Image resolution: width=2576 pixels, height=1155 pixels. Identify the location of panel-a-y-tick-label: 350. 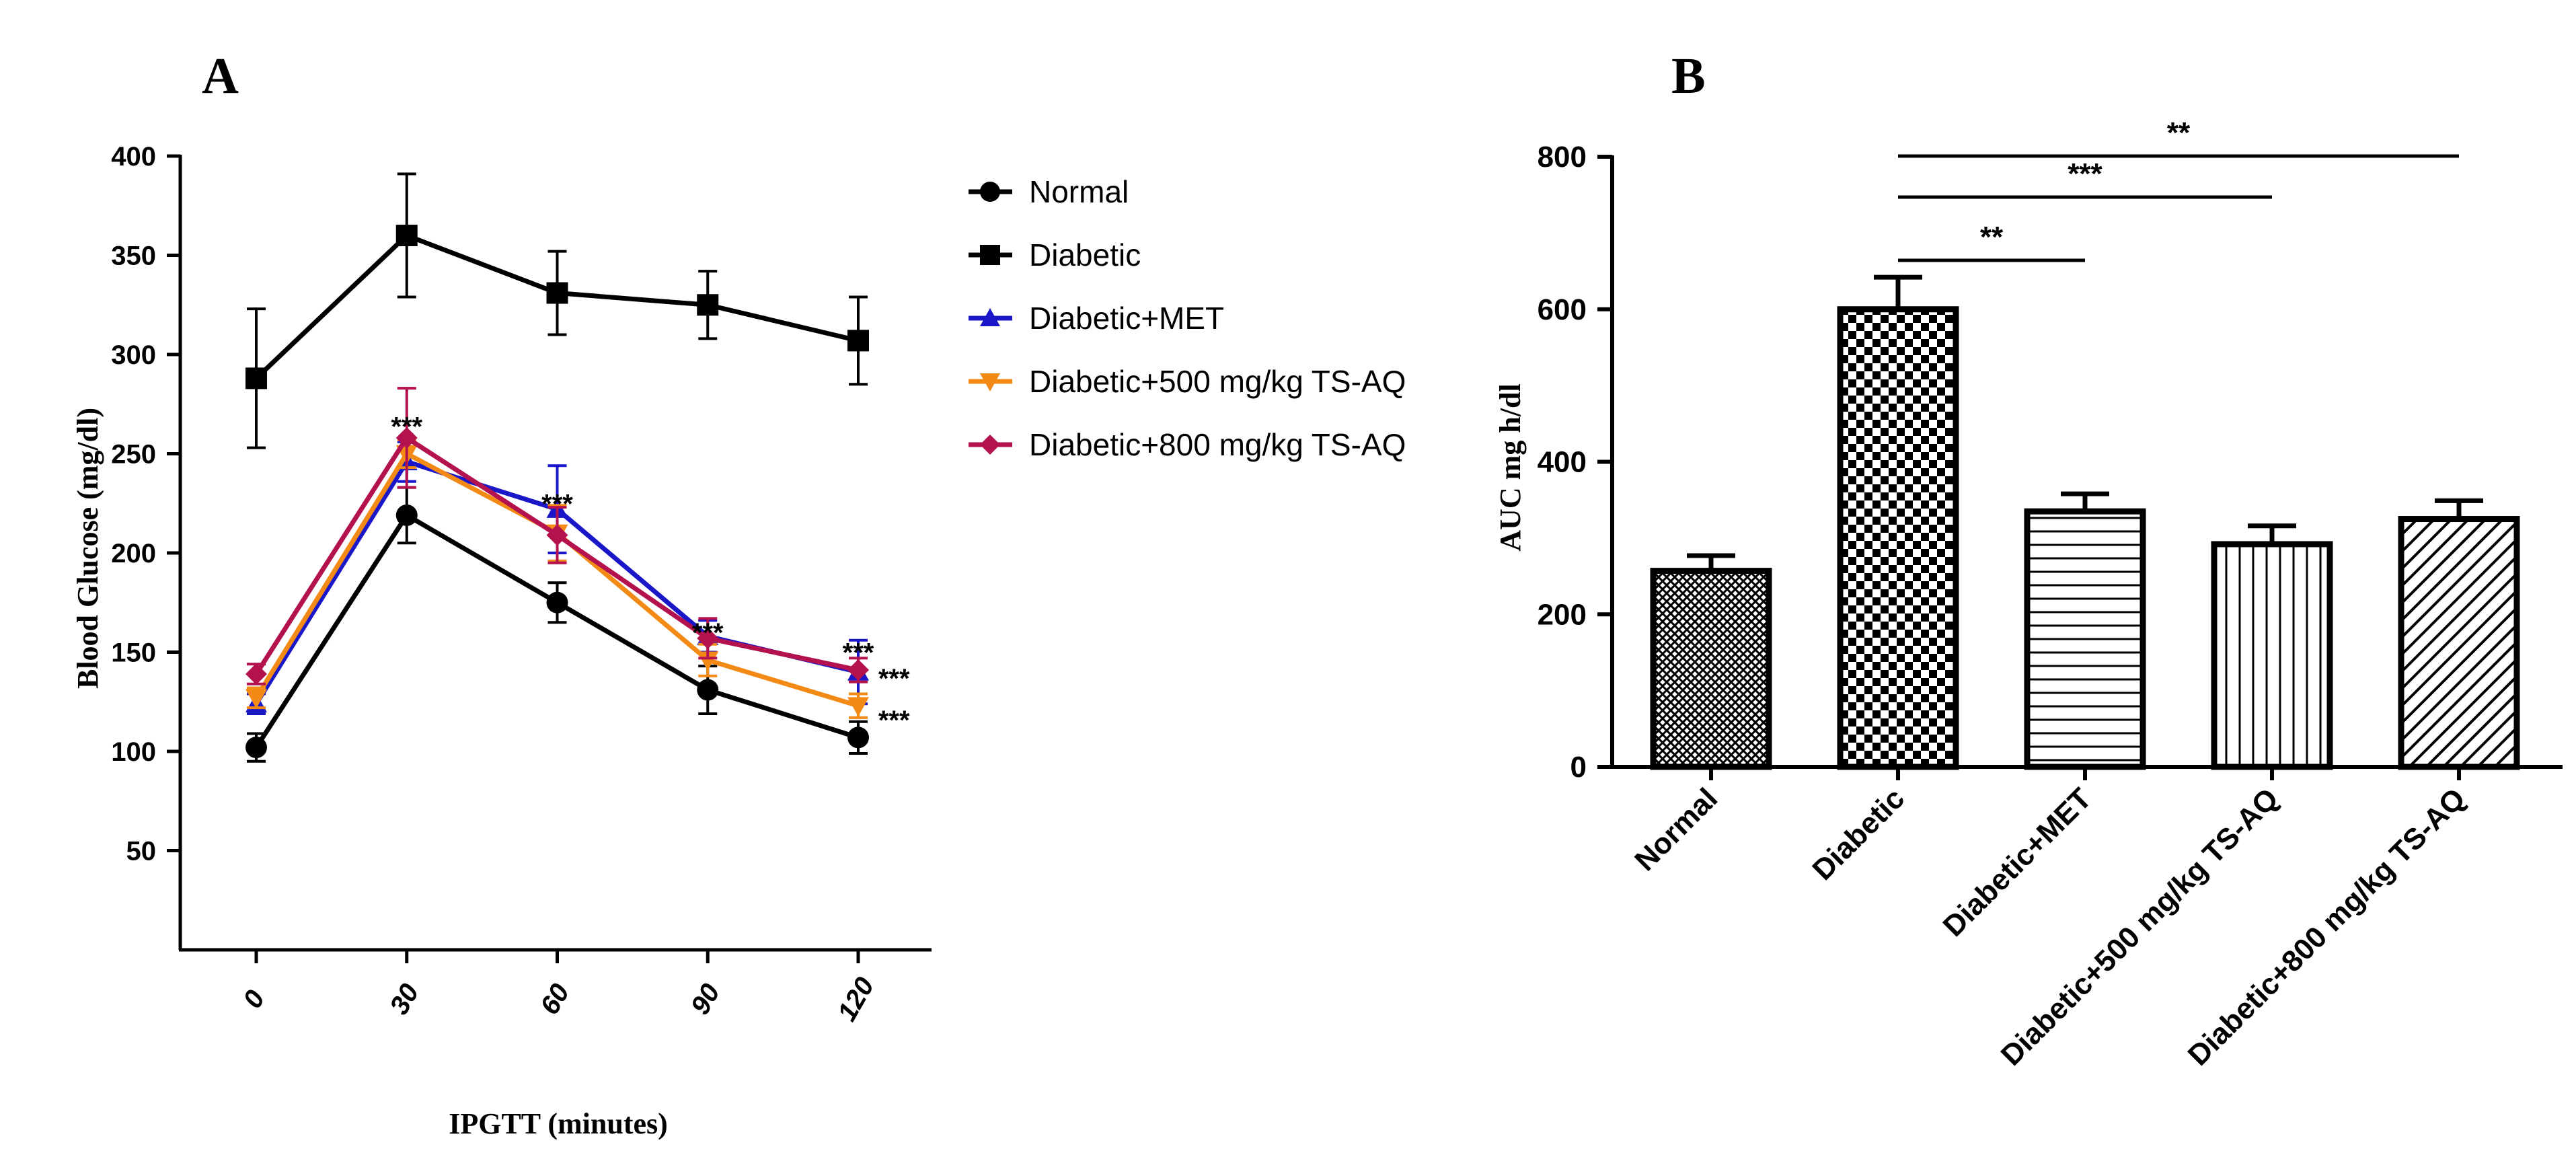
(133, 256).